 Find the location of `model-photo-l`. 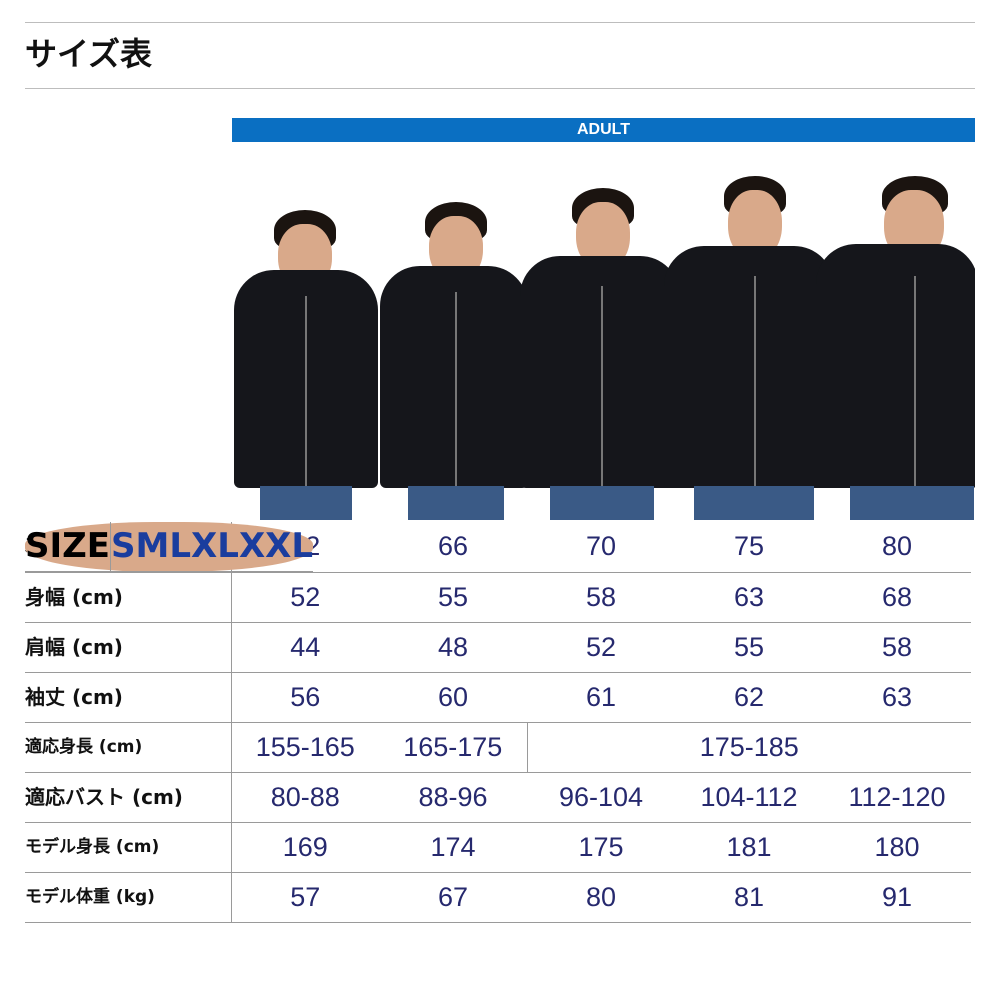

model-photo-l is located at coordinates (600, 354).